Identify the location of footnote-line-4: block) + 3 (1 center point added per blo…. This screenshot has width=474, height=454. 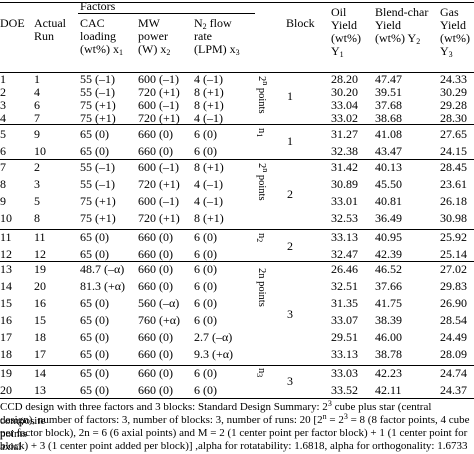
(234, 446).